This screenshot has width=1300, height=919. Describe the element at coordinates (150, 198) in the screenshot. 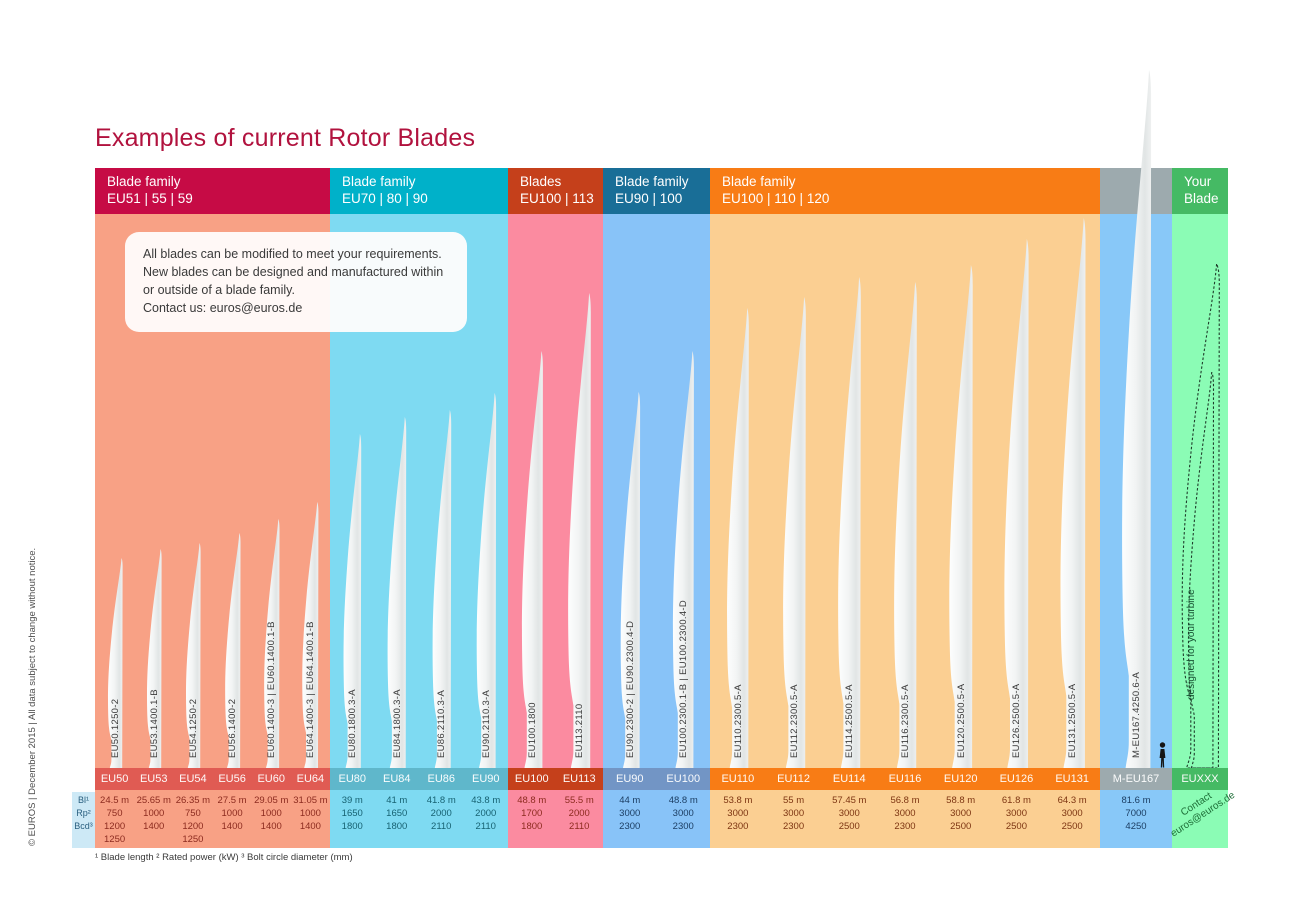

I see `section-header-line2: EU51 | 55 | 59` at that location.